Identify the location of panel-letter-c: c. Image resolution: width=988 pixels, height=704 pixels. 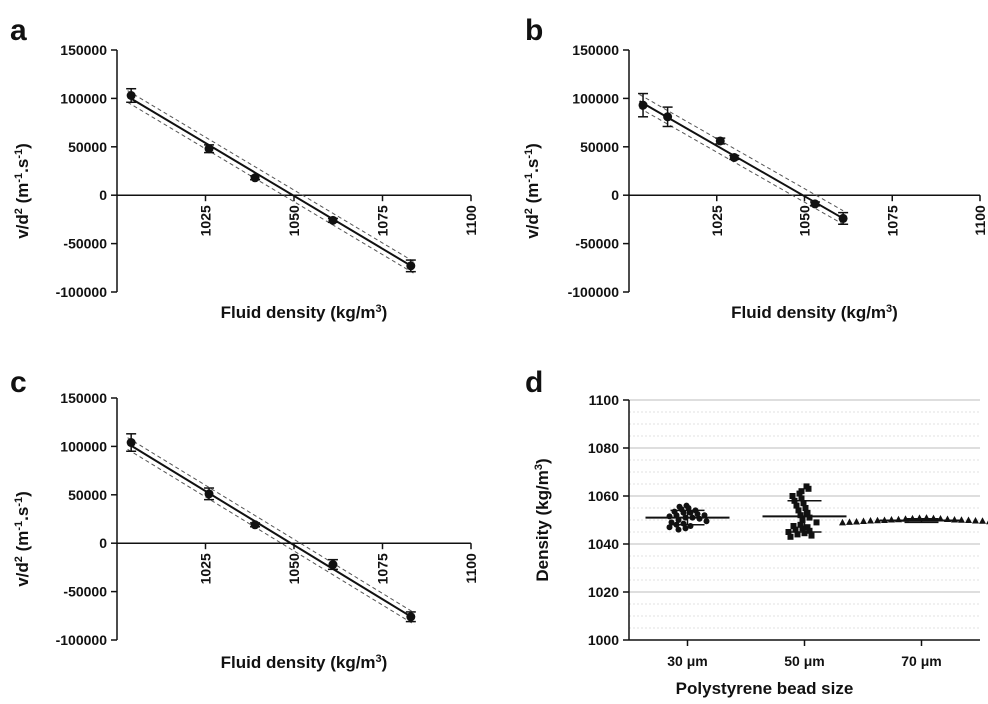
(18, 382).